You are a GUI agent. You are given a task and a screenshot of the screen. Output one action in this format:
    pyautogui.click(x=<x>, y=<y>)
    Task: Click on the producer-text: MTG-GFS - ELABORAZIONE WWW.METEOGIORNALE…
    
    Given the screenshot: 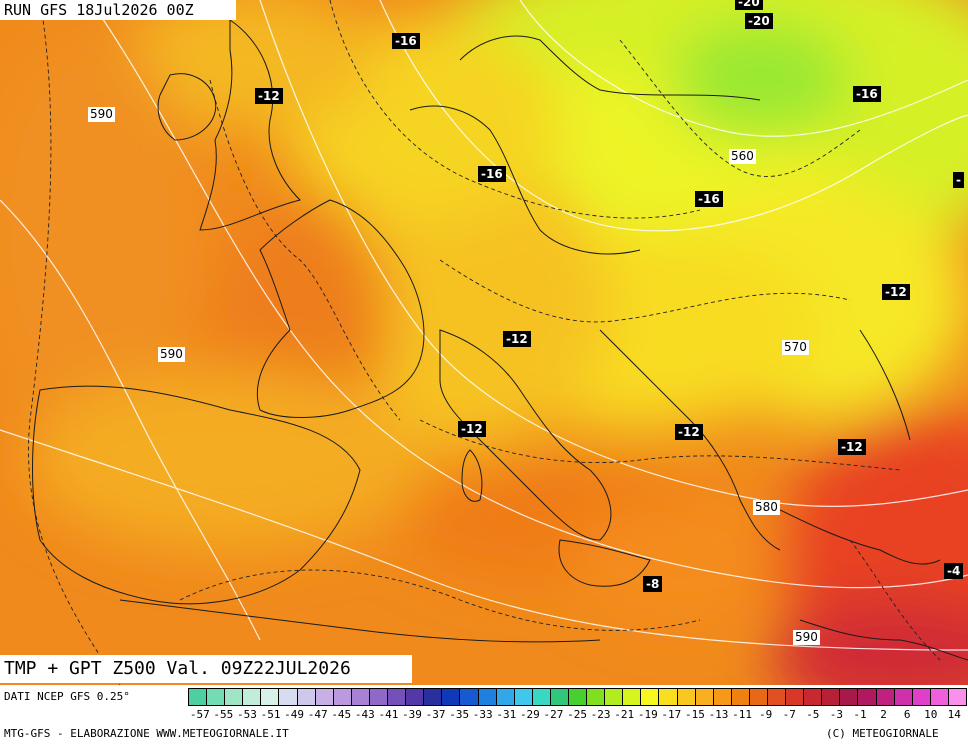 What is the action you would take?
    pyautogui.click(x=146, y=733)
    